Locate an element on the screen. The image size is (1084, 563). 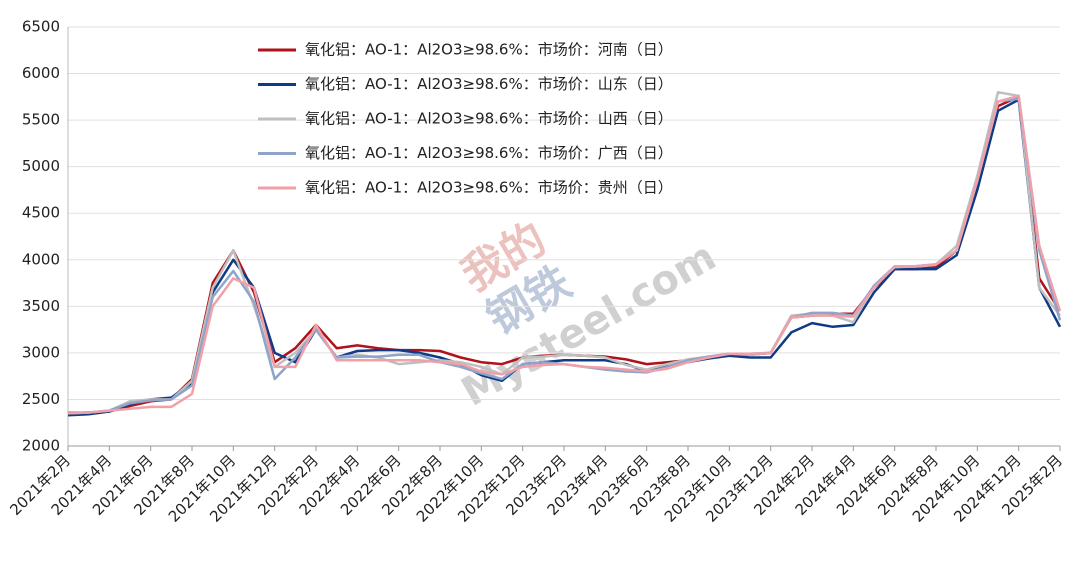
y-tick-label: 6000 is located at coordinates (41, 73).